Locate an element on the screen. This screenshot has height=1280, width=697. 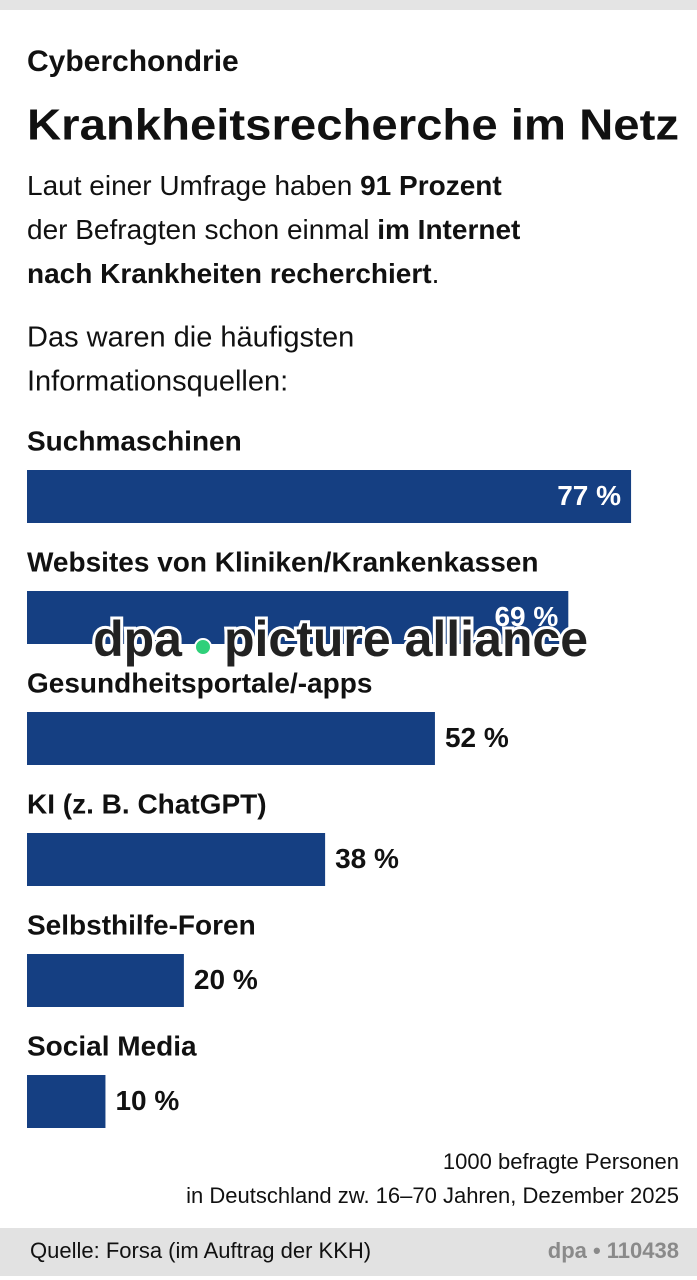
subtitle-line: Laut einer Umfrage haben 91 Prozent is located at coordinates (264, 185).